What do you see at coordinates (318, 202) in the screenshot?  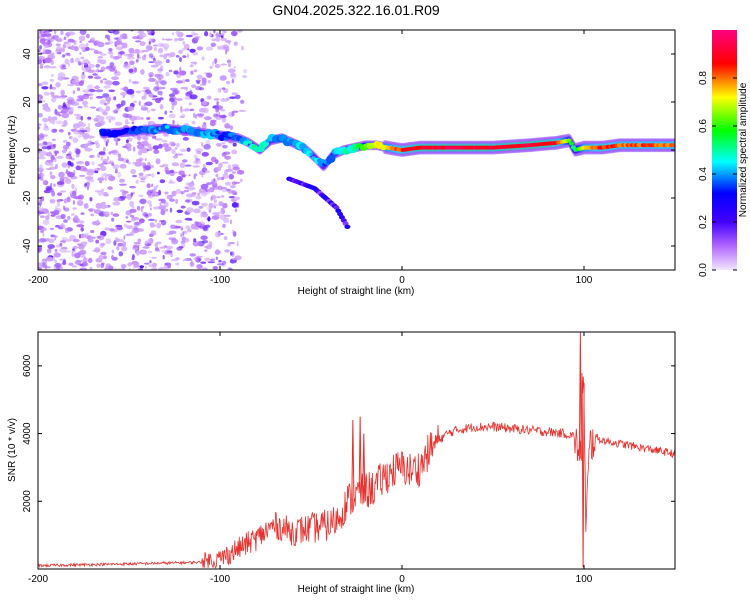 I see `secondary-branch` at bounding box center [318, 202].